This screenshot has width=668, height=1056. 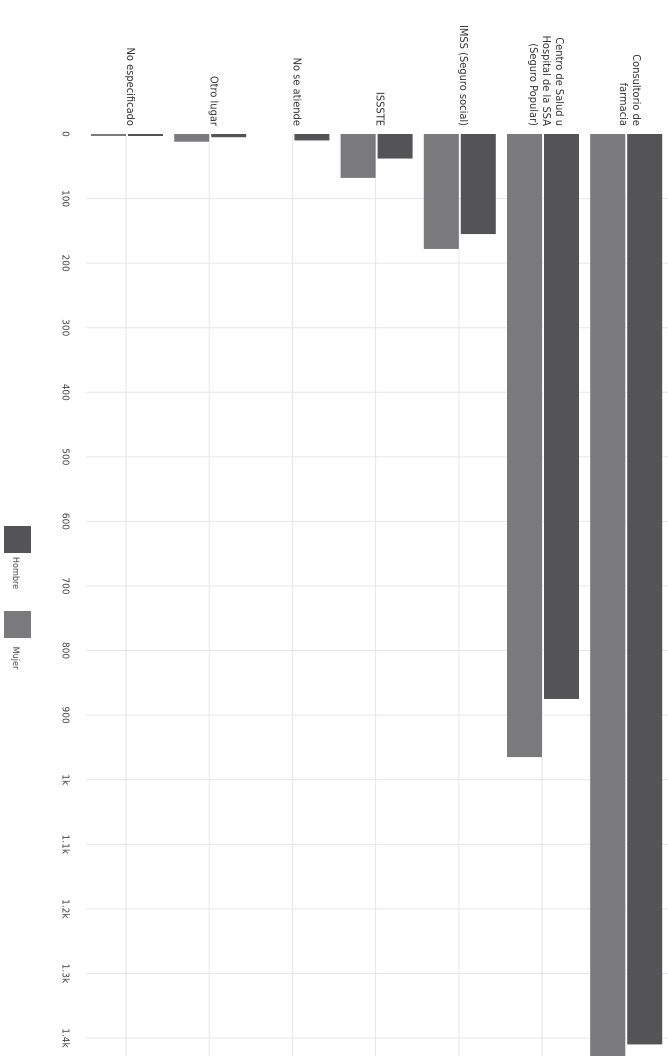 What do you see at coordinates (65, 585) in the screenshot?
I see `tick-label: 700` at bounding box center [65, 585].